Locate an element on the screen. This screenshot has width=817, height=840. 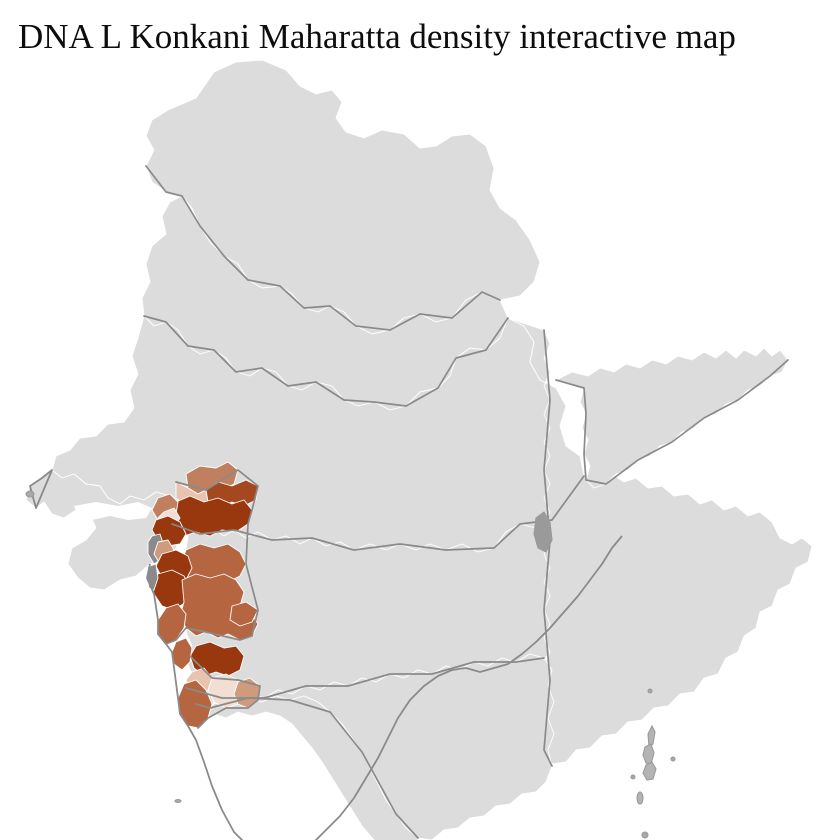
island-dot-west is located at coordinates (633, 777).